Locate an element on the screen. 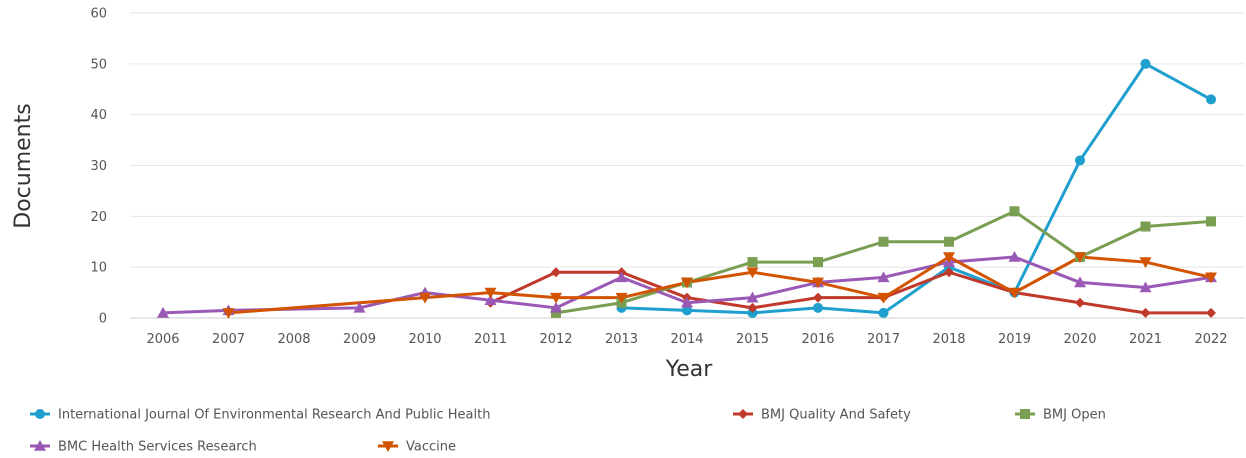 This screenshot has width=1246, height=458. x-tick-label: 2009 is located at coordinates (359, 339).